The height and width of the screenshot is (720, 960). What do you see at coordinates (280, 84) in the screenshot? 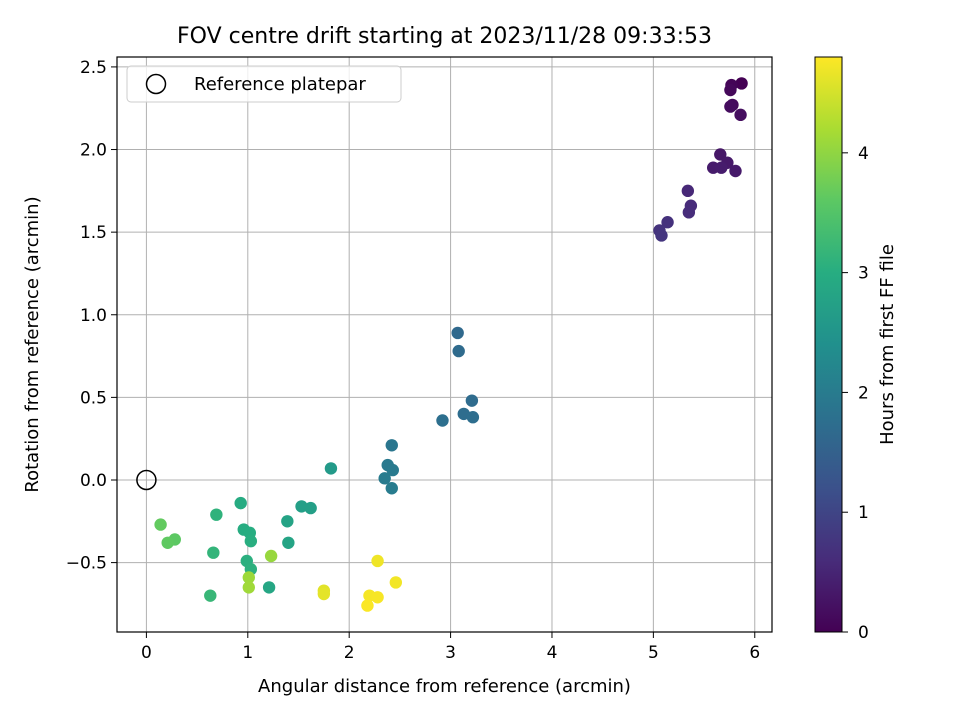
I see `legend-entry-label: Reference platepar` at bounding box center [280, 84].